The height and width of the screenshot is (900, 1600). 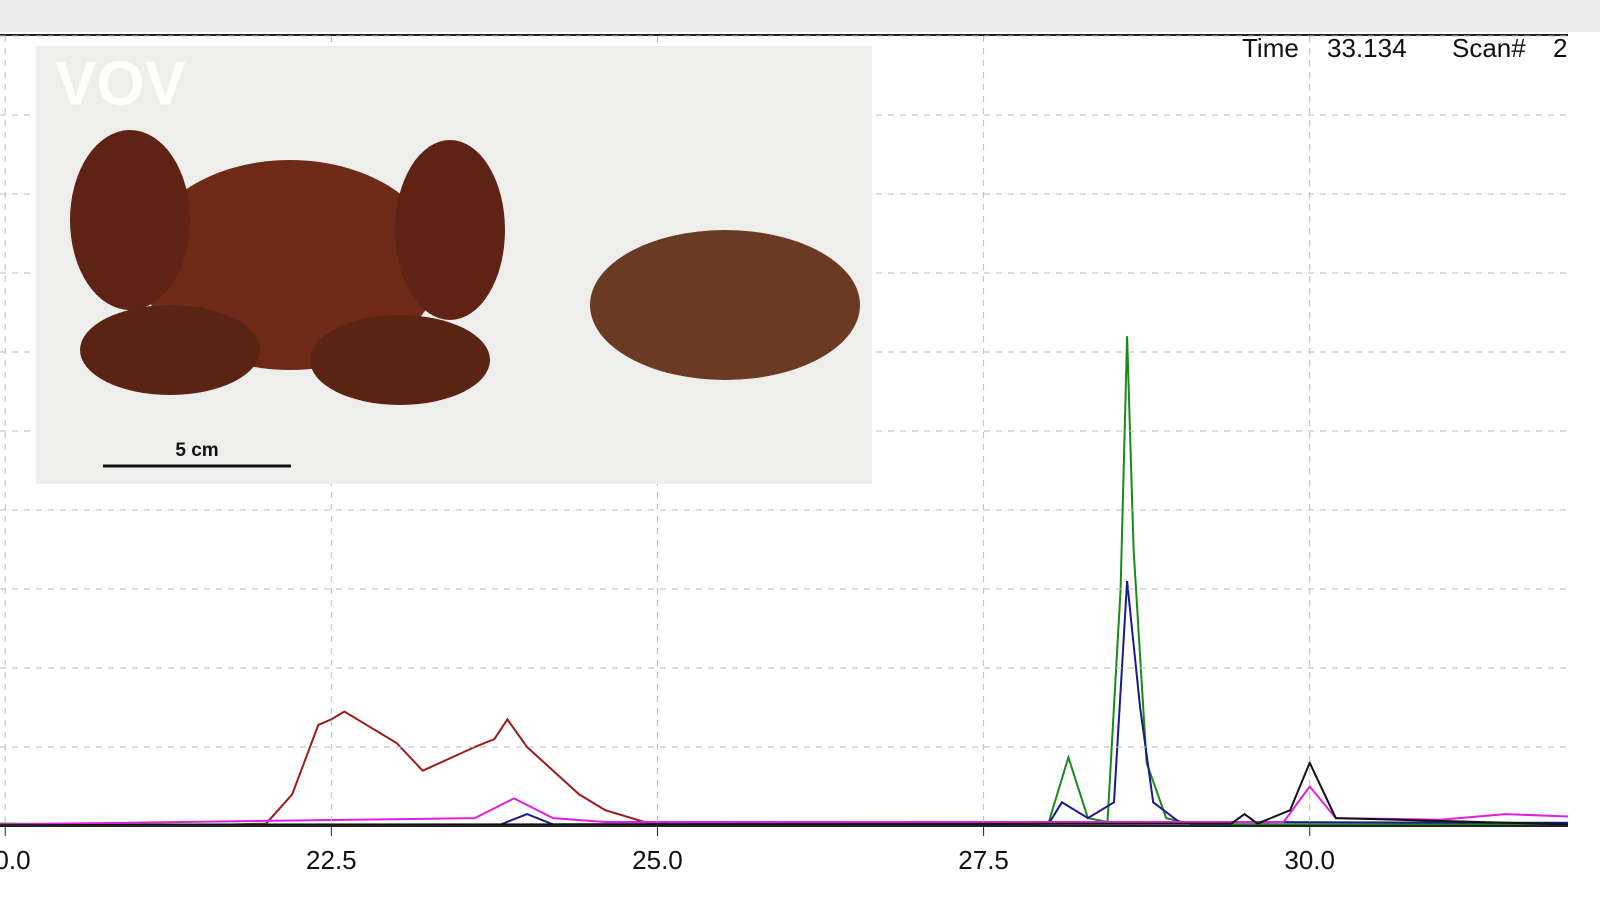 What do you see at coordinates (1560, 48) in the screenshot?
I see `scan-value: 2` at bounding box center [1560, 48].